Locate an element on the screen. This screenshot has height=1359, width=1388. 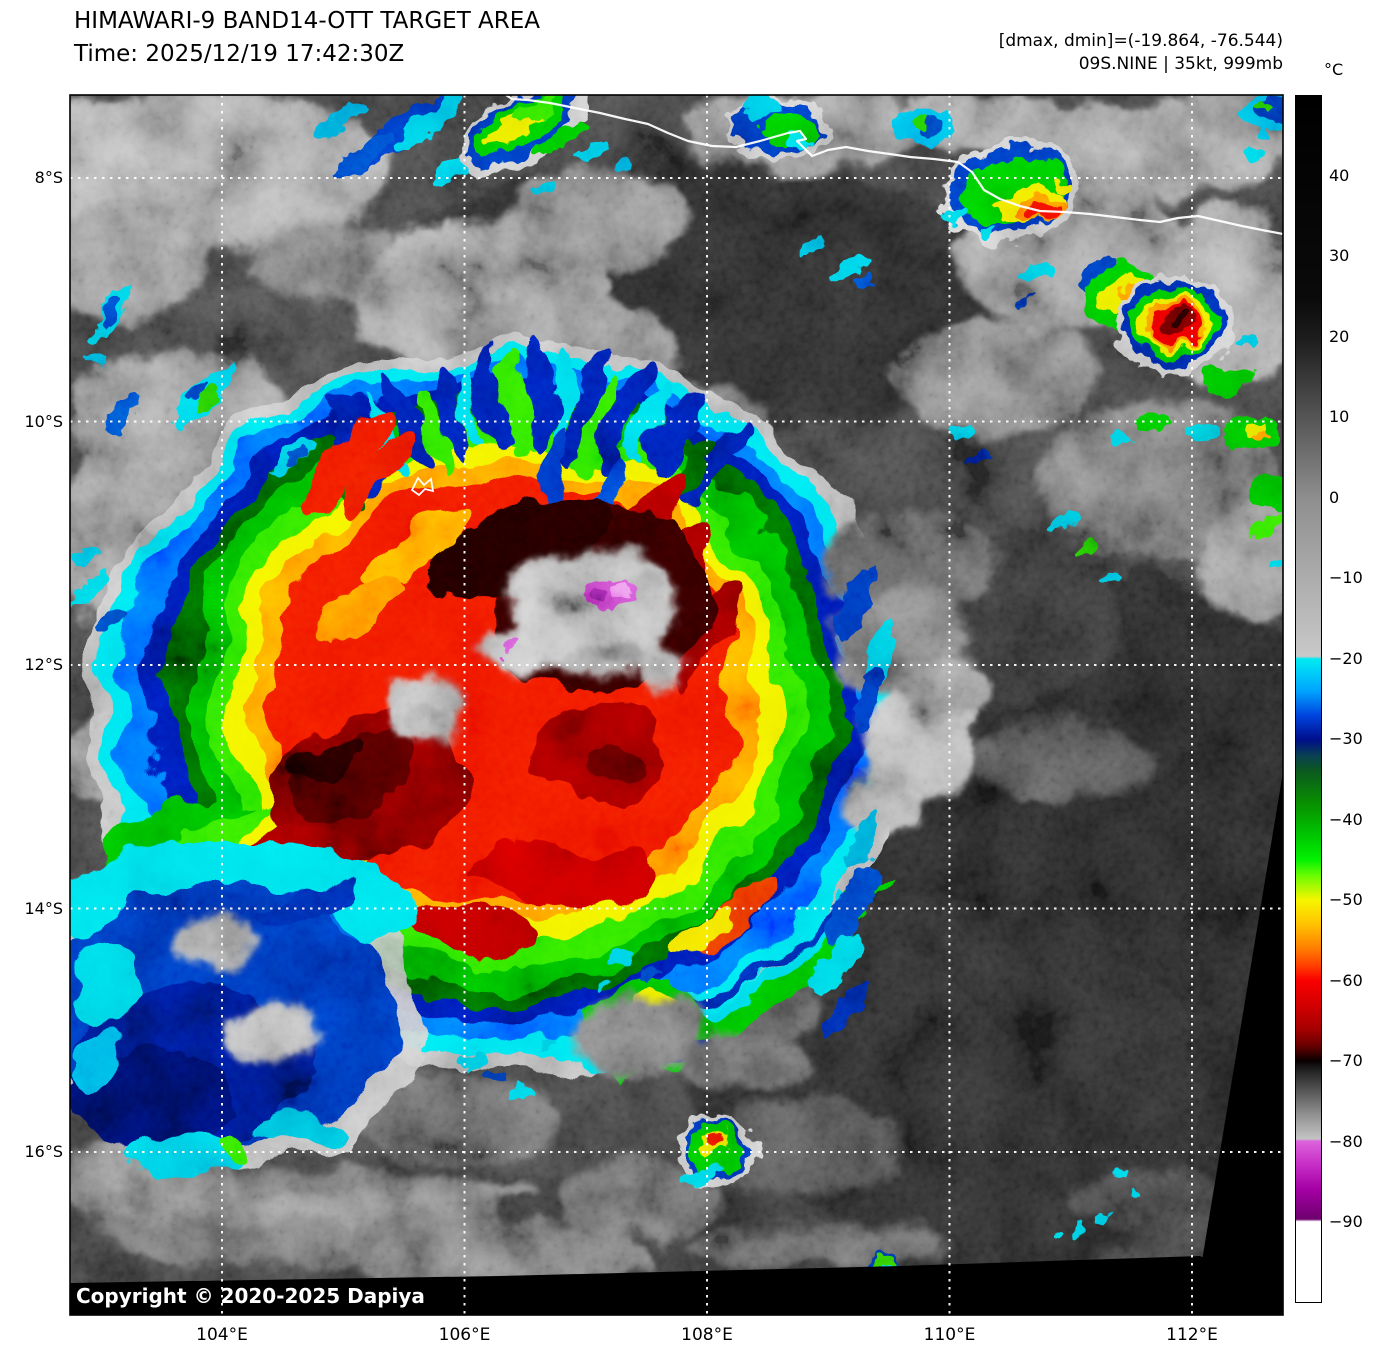
lat-tick-label: 10°S is located at coordinates (43, 421).